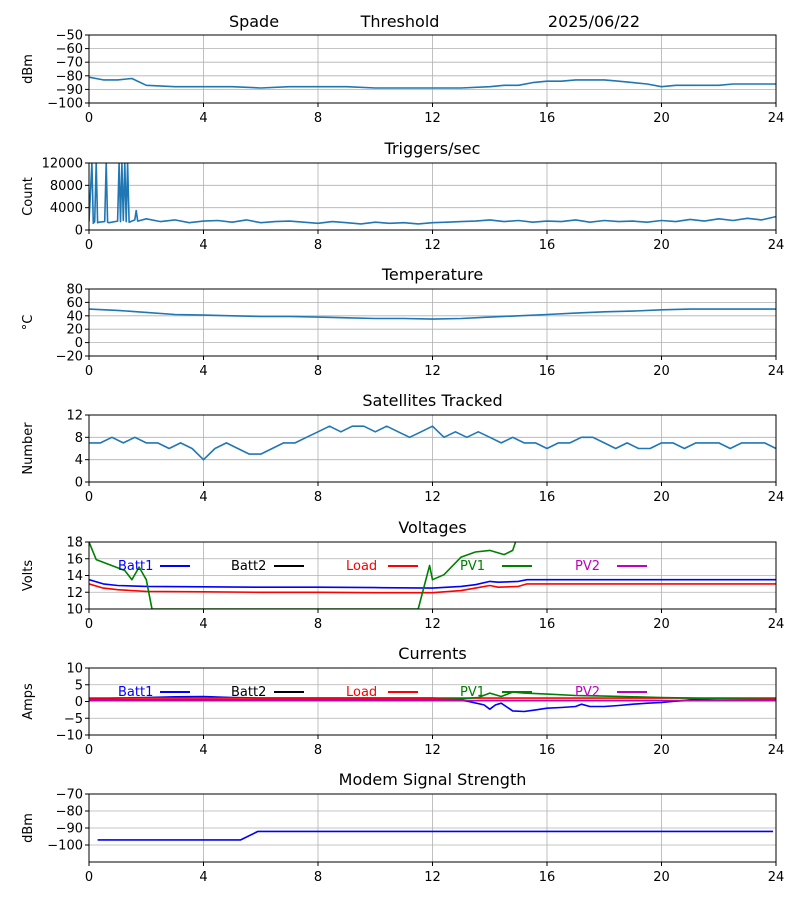  Describe the element at coordinates (74, 330) in the screenshot. I see `y-tick-label: 20` at that location.